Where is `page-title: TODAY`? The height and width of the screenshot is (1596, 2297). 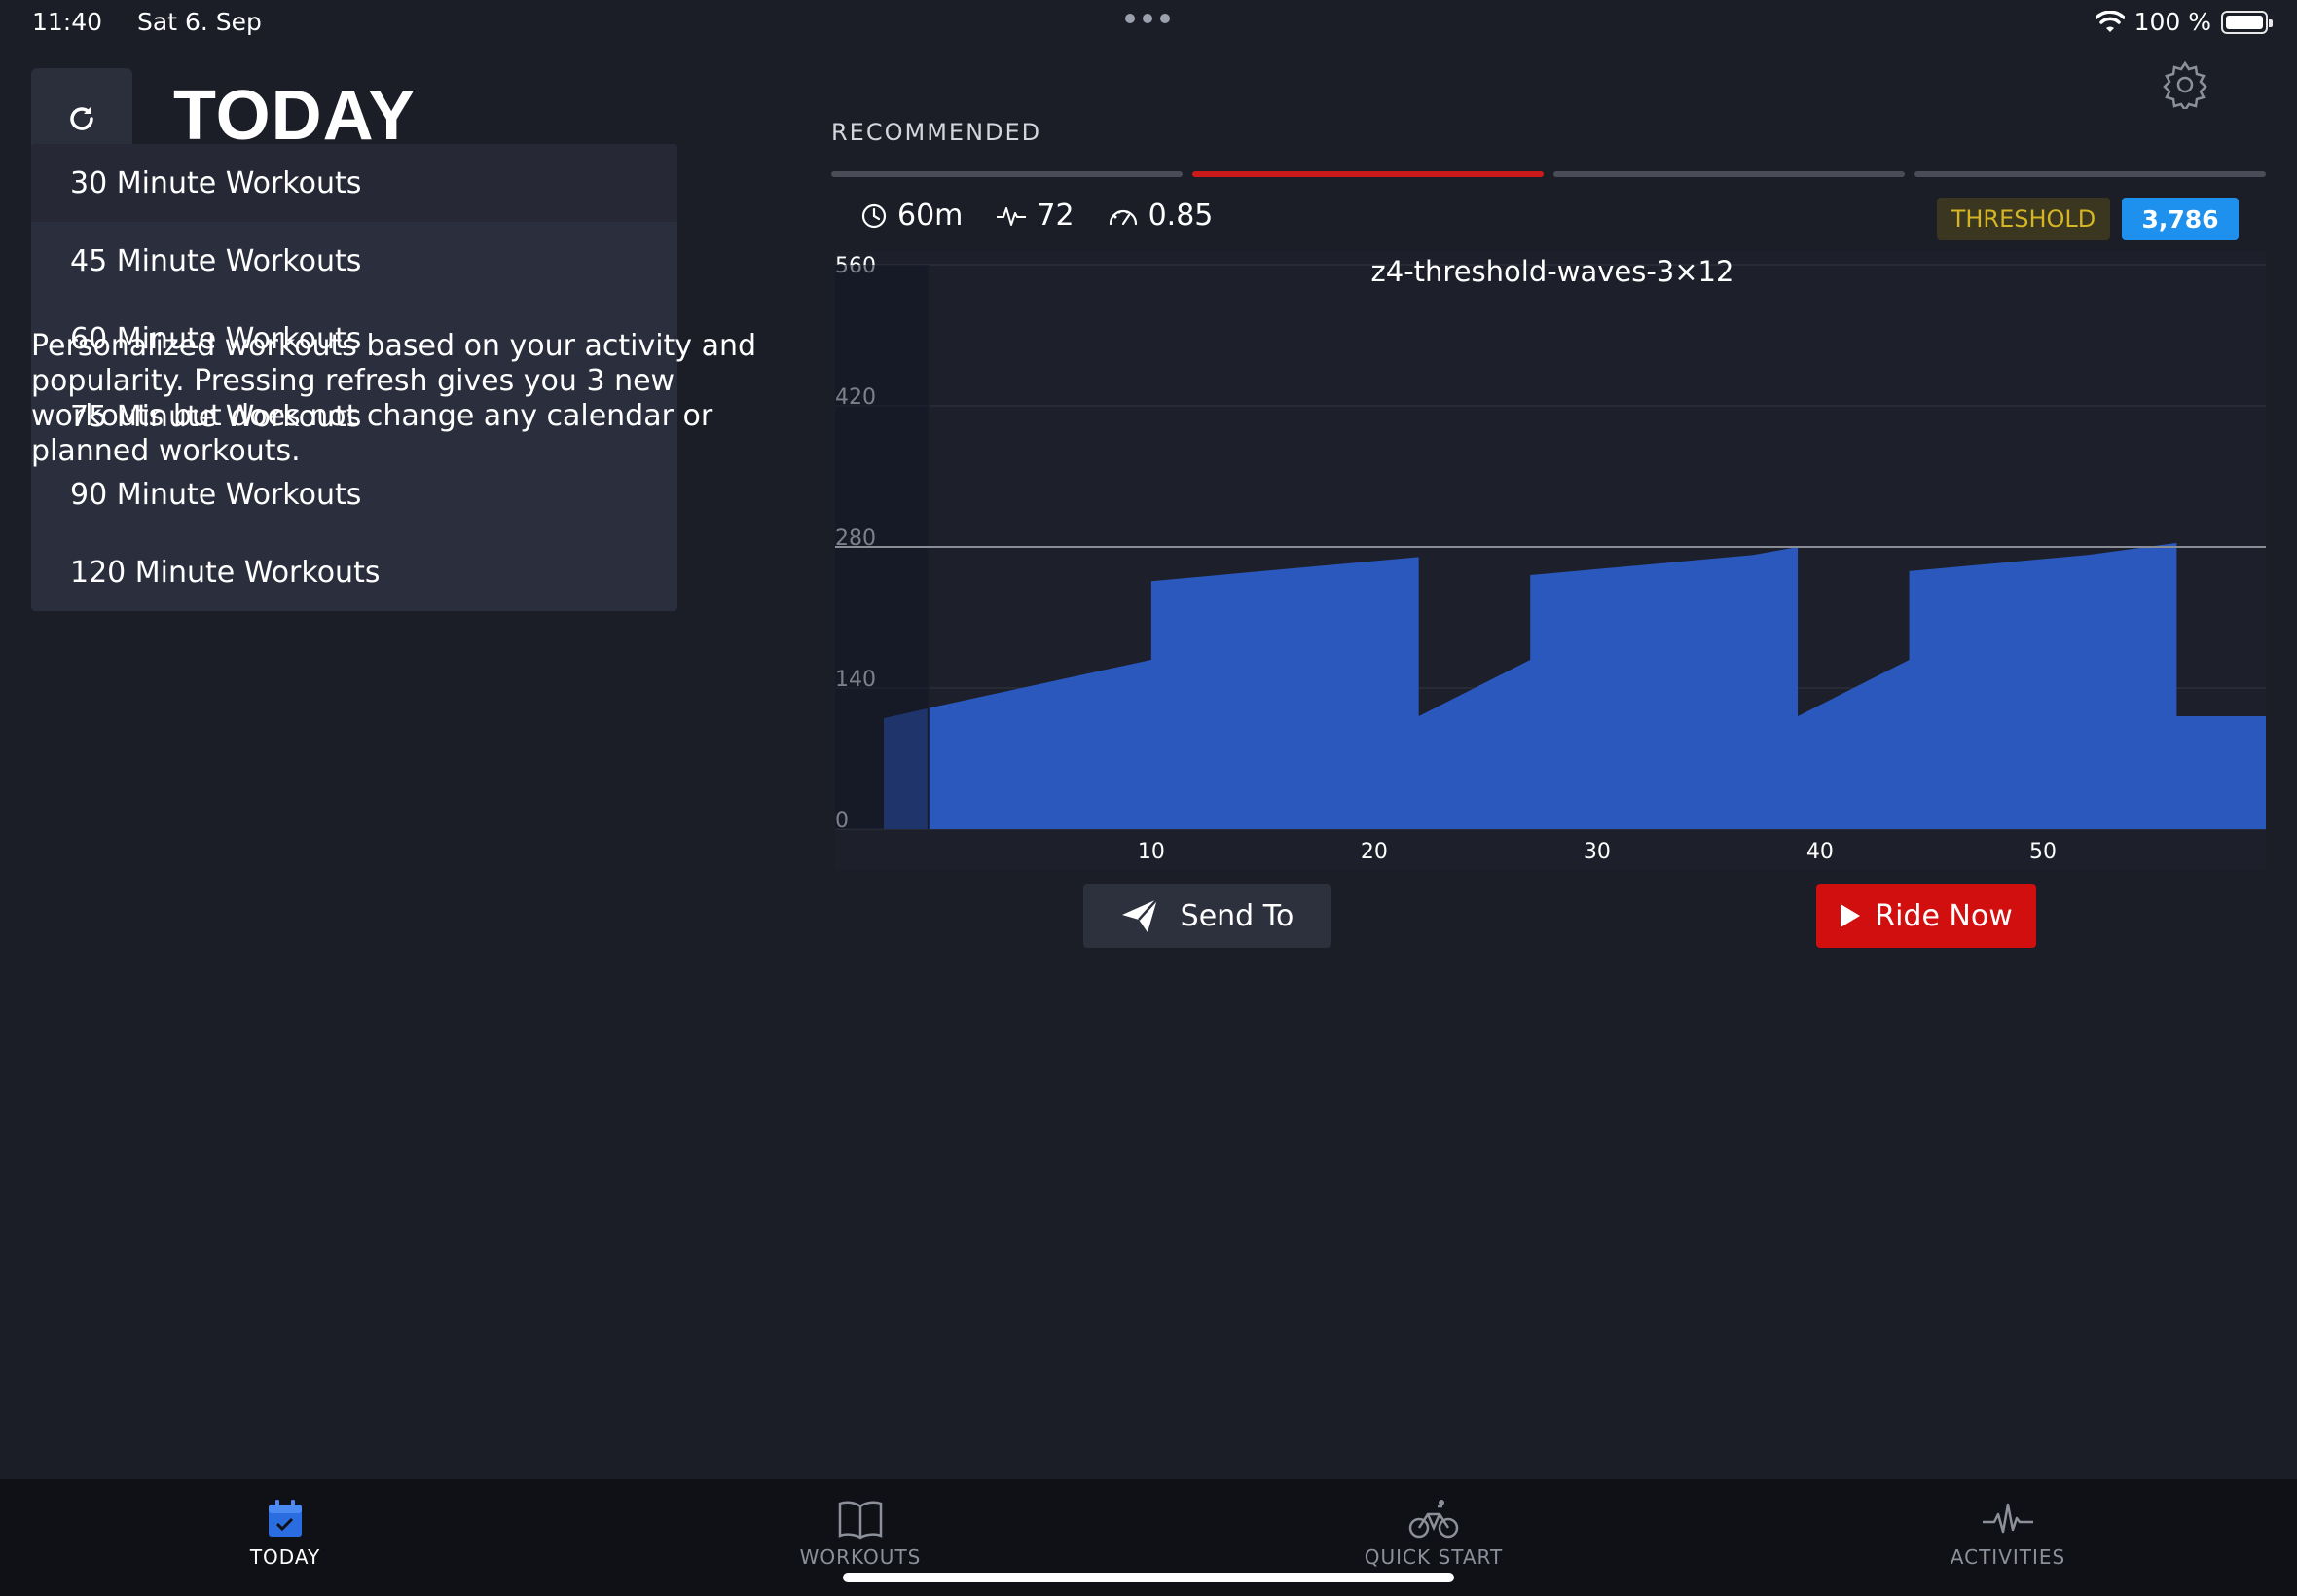
page-title: TODAY is located at coordinates (295, 116).